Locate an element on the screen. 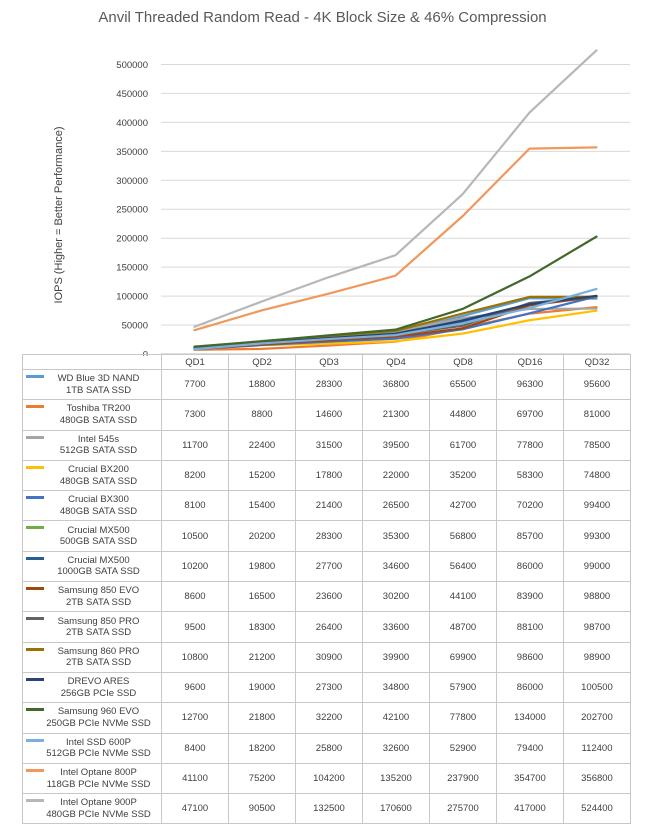  data-label: 85700 is located at coordinates (530, 536).